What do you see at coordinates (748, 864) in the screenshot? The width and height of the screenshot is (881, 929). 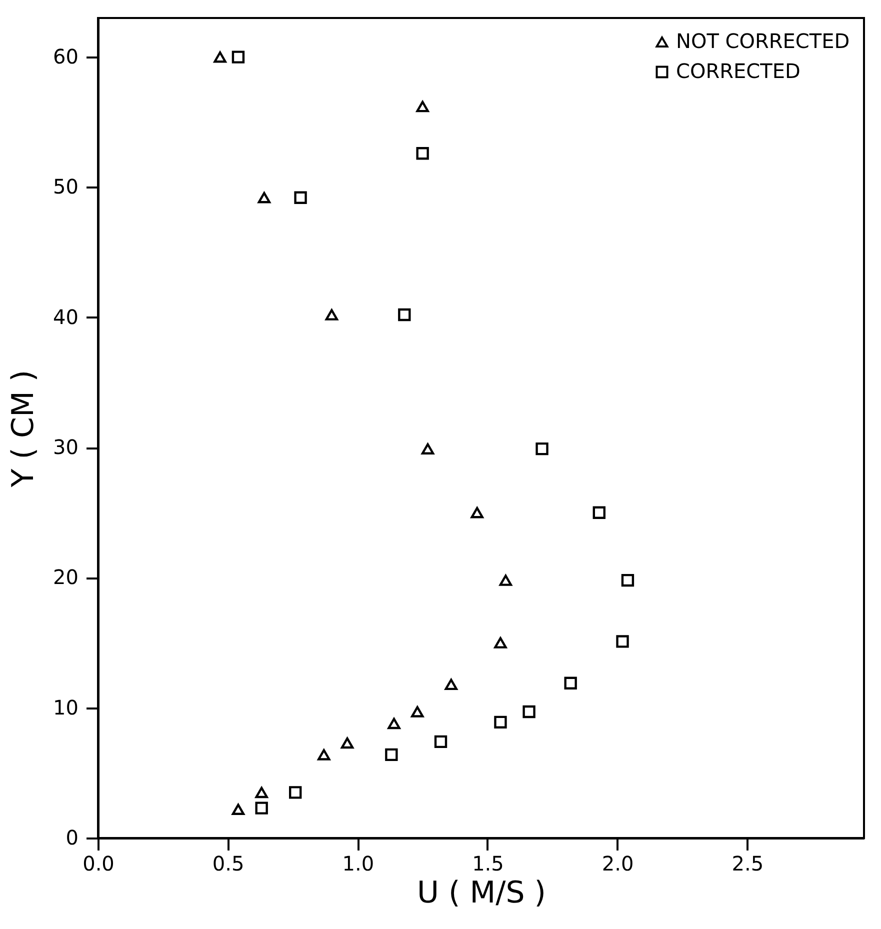 I see `x-tick-label: 2.5` at bounding box center [748, 864].